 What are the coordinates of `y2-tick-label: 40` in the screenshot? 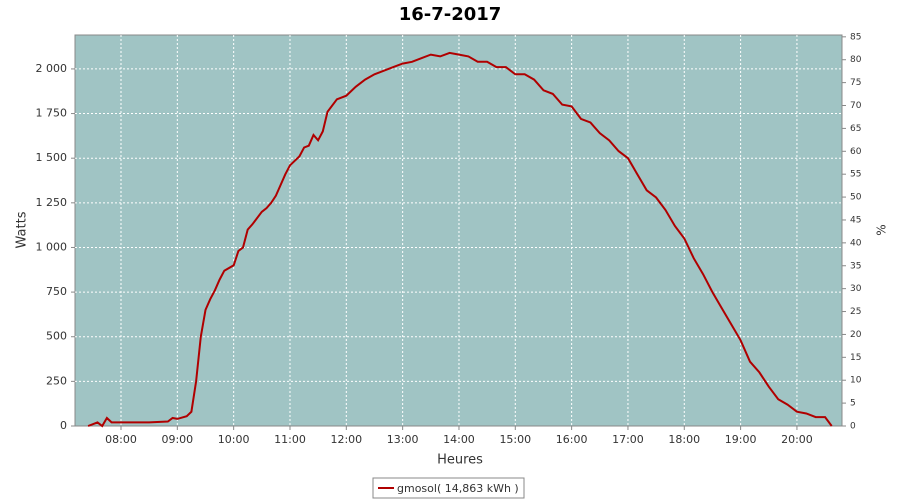 It's located at (856, 243).